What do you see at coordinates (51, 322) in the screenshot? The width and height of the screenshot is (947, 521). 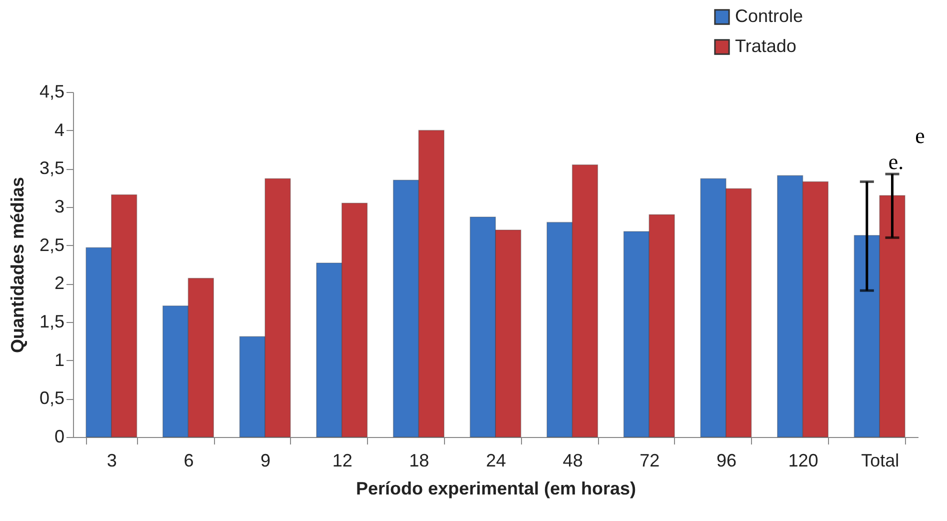 I see `y-tick-label: 1,5` at bounding box center [51, 322].